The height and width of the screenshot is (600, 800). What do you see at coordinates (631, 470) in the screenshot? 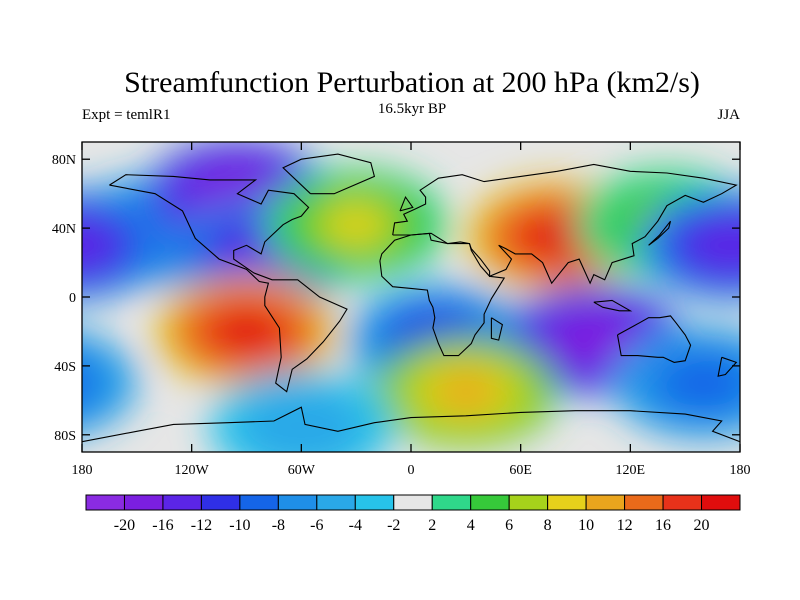
I see `x-tick-label: 120E` at bounding box center [631, 470].